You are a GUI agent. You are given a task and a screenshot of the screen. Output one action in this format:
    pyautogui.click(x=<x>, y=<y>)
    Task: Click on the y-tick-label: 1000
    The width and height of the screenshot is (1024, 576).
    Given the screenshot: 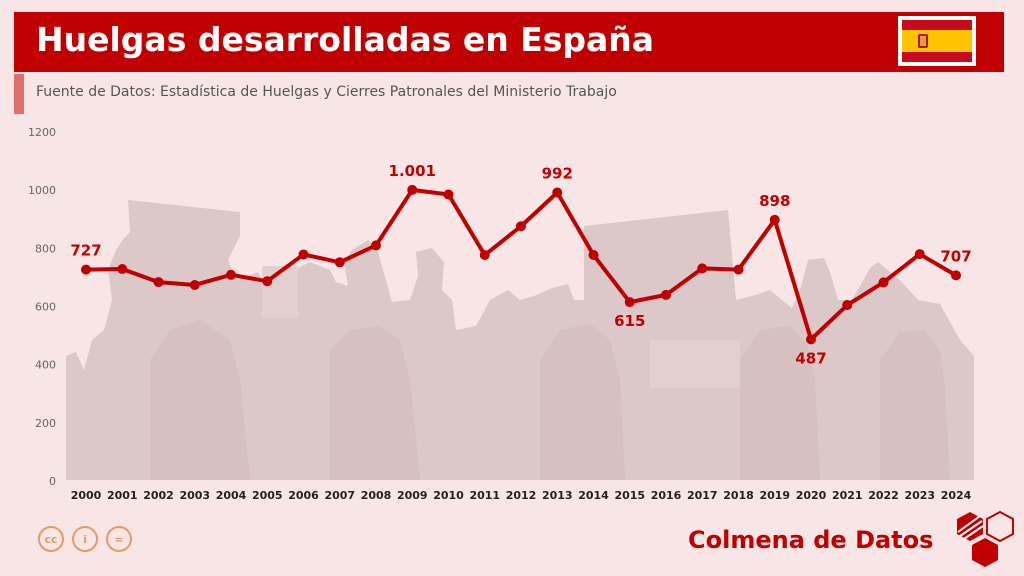 What is the action you would take?
    pyautogui.click(x=42, y=190)
    